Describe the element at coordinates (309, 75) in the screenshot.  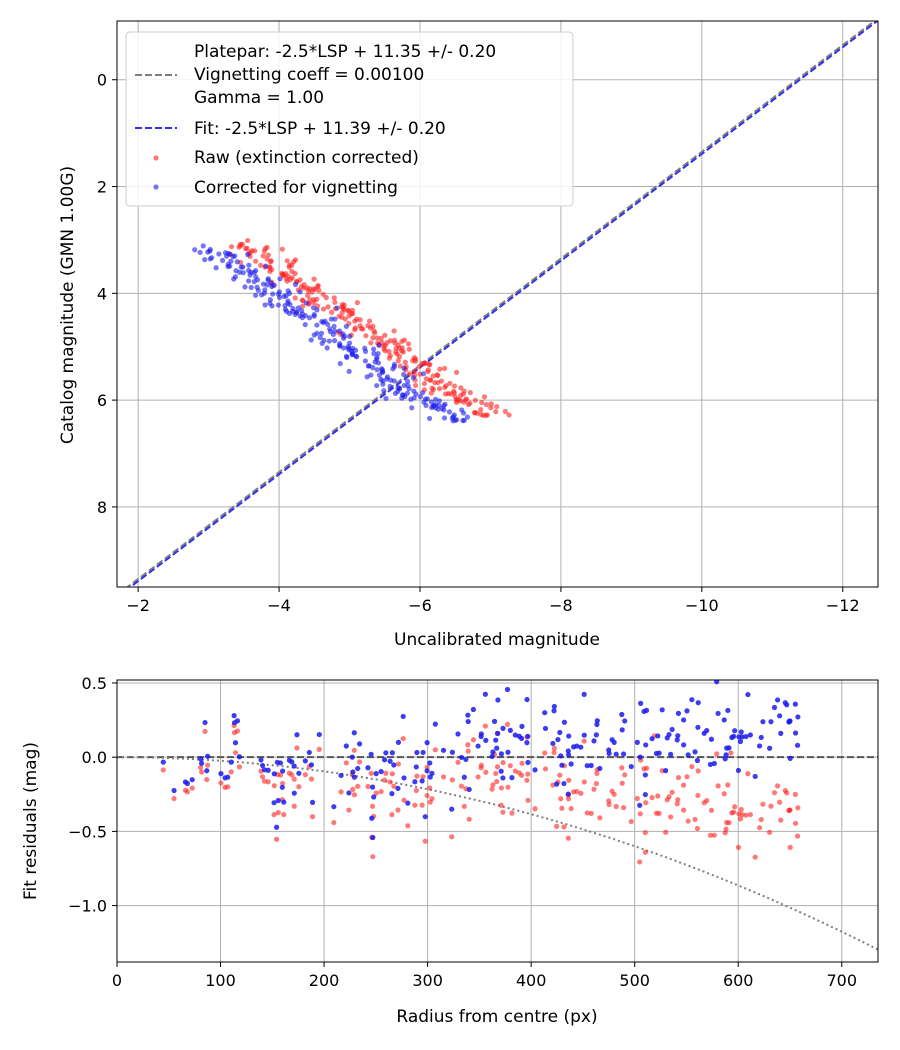
I see `legend-vignetting-label: Vignetting coeff = 0.00100` at that location.